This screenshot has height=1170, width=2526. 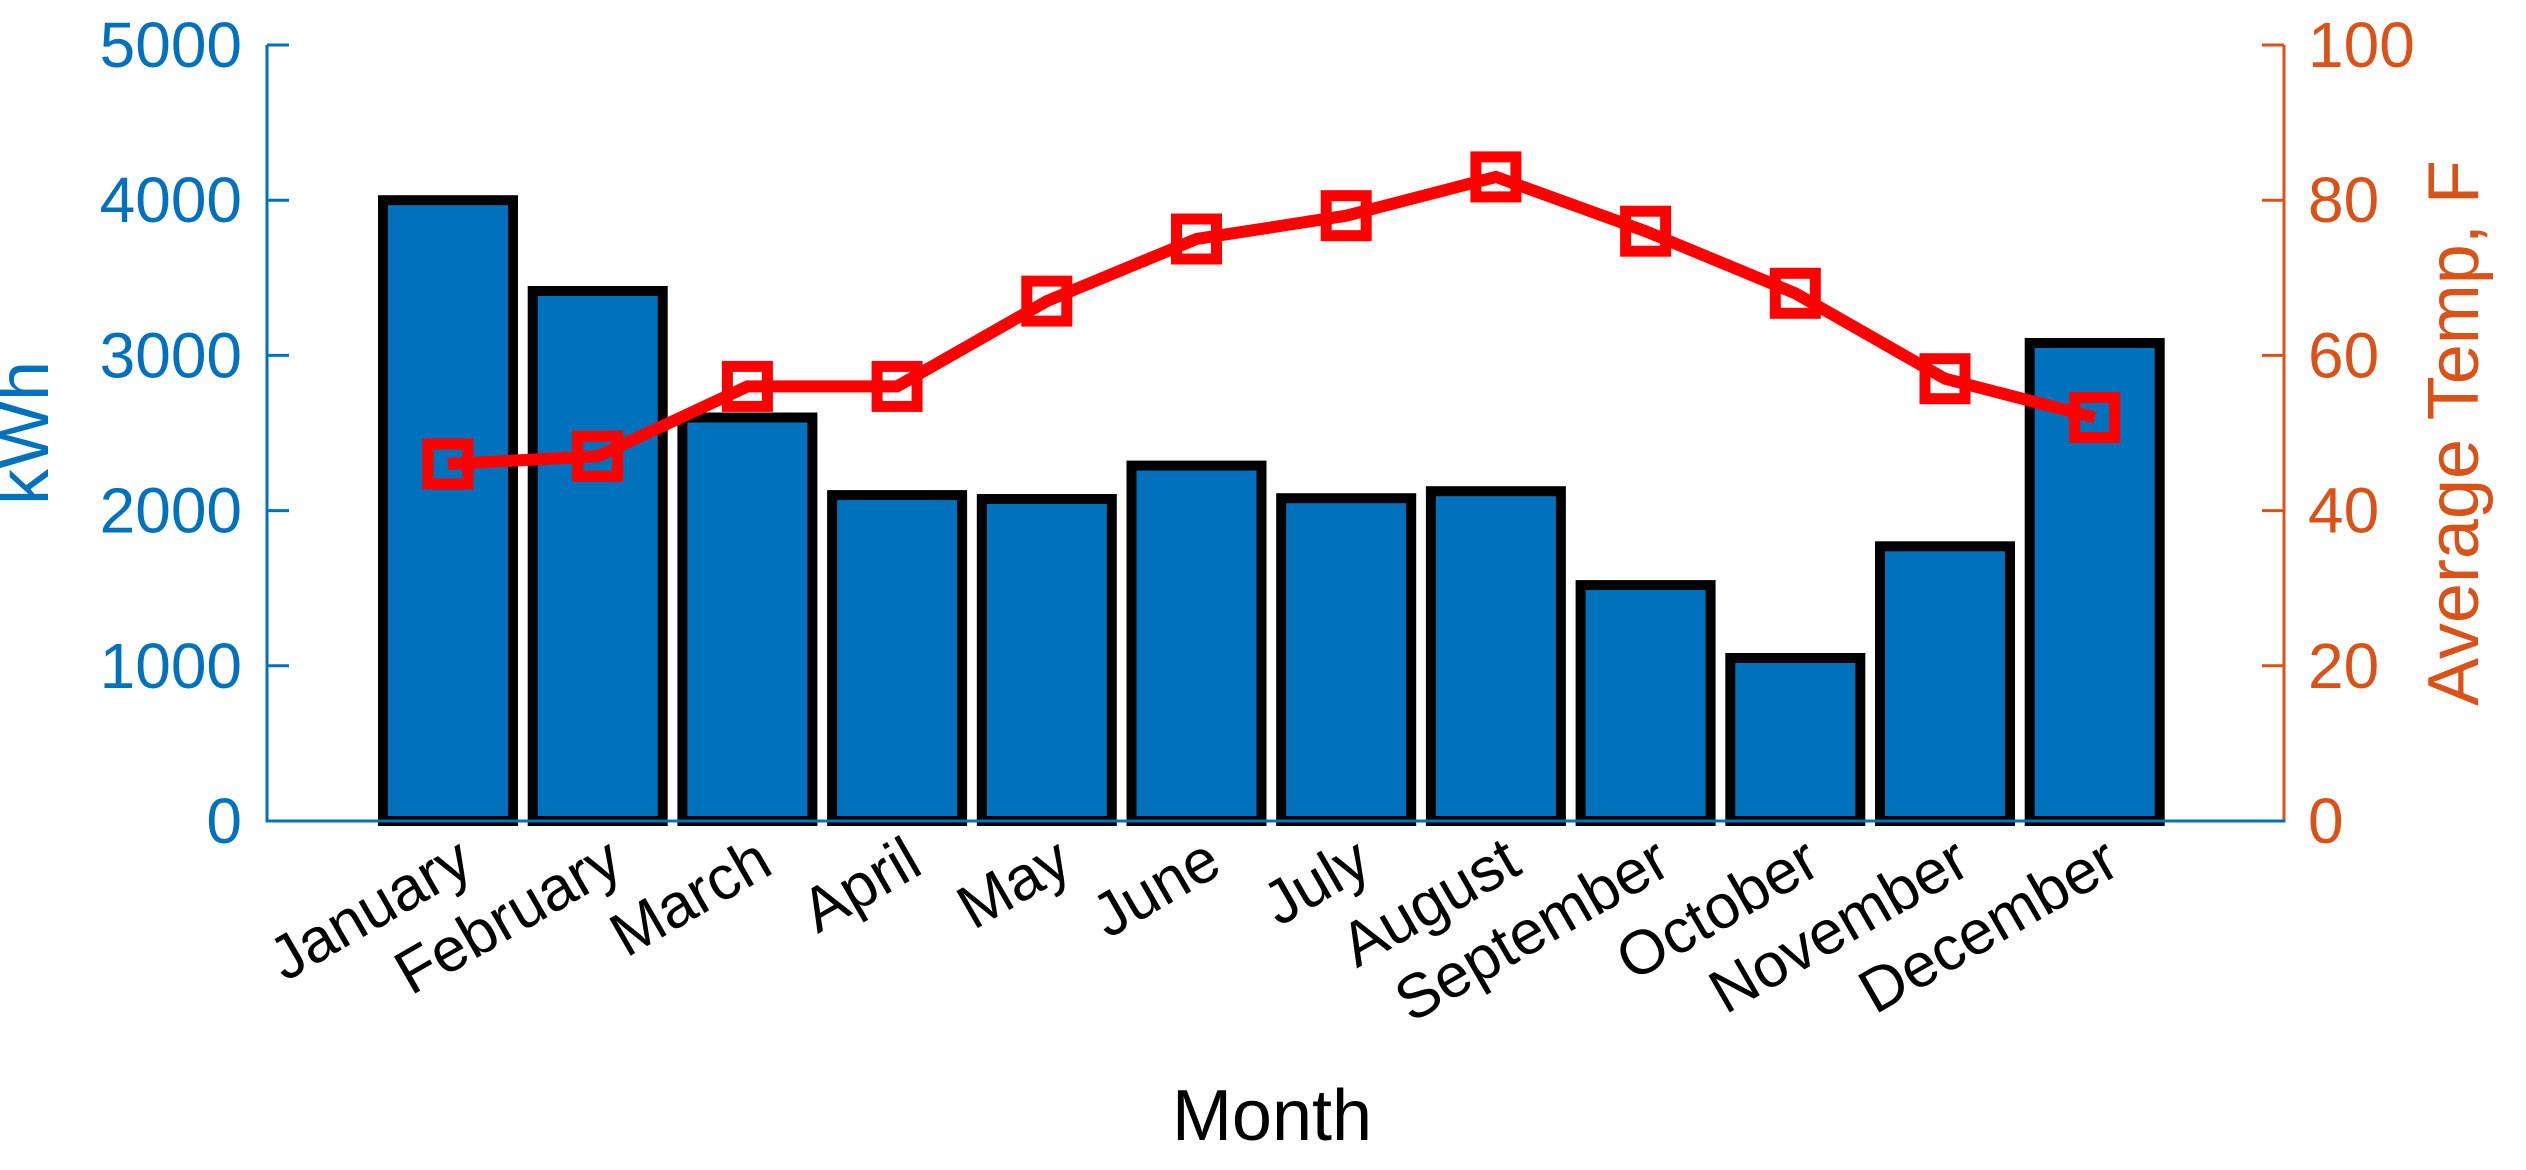 I want to click on temperature-marker-april, so click(x=897, y=386).